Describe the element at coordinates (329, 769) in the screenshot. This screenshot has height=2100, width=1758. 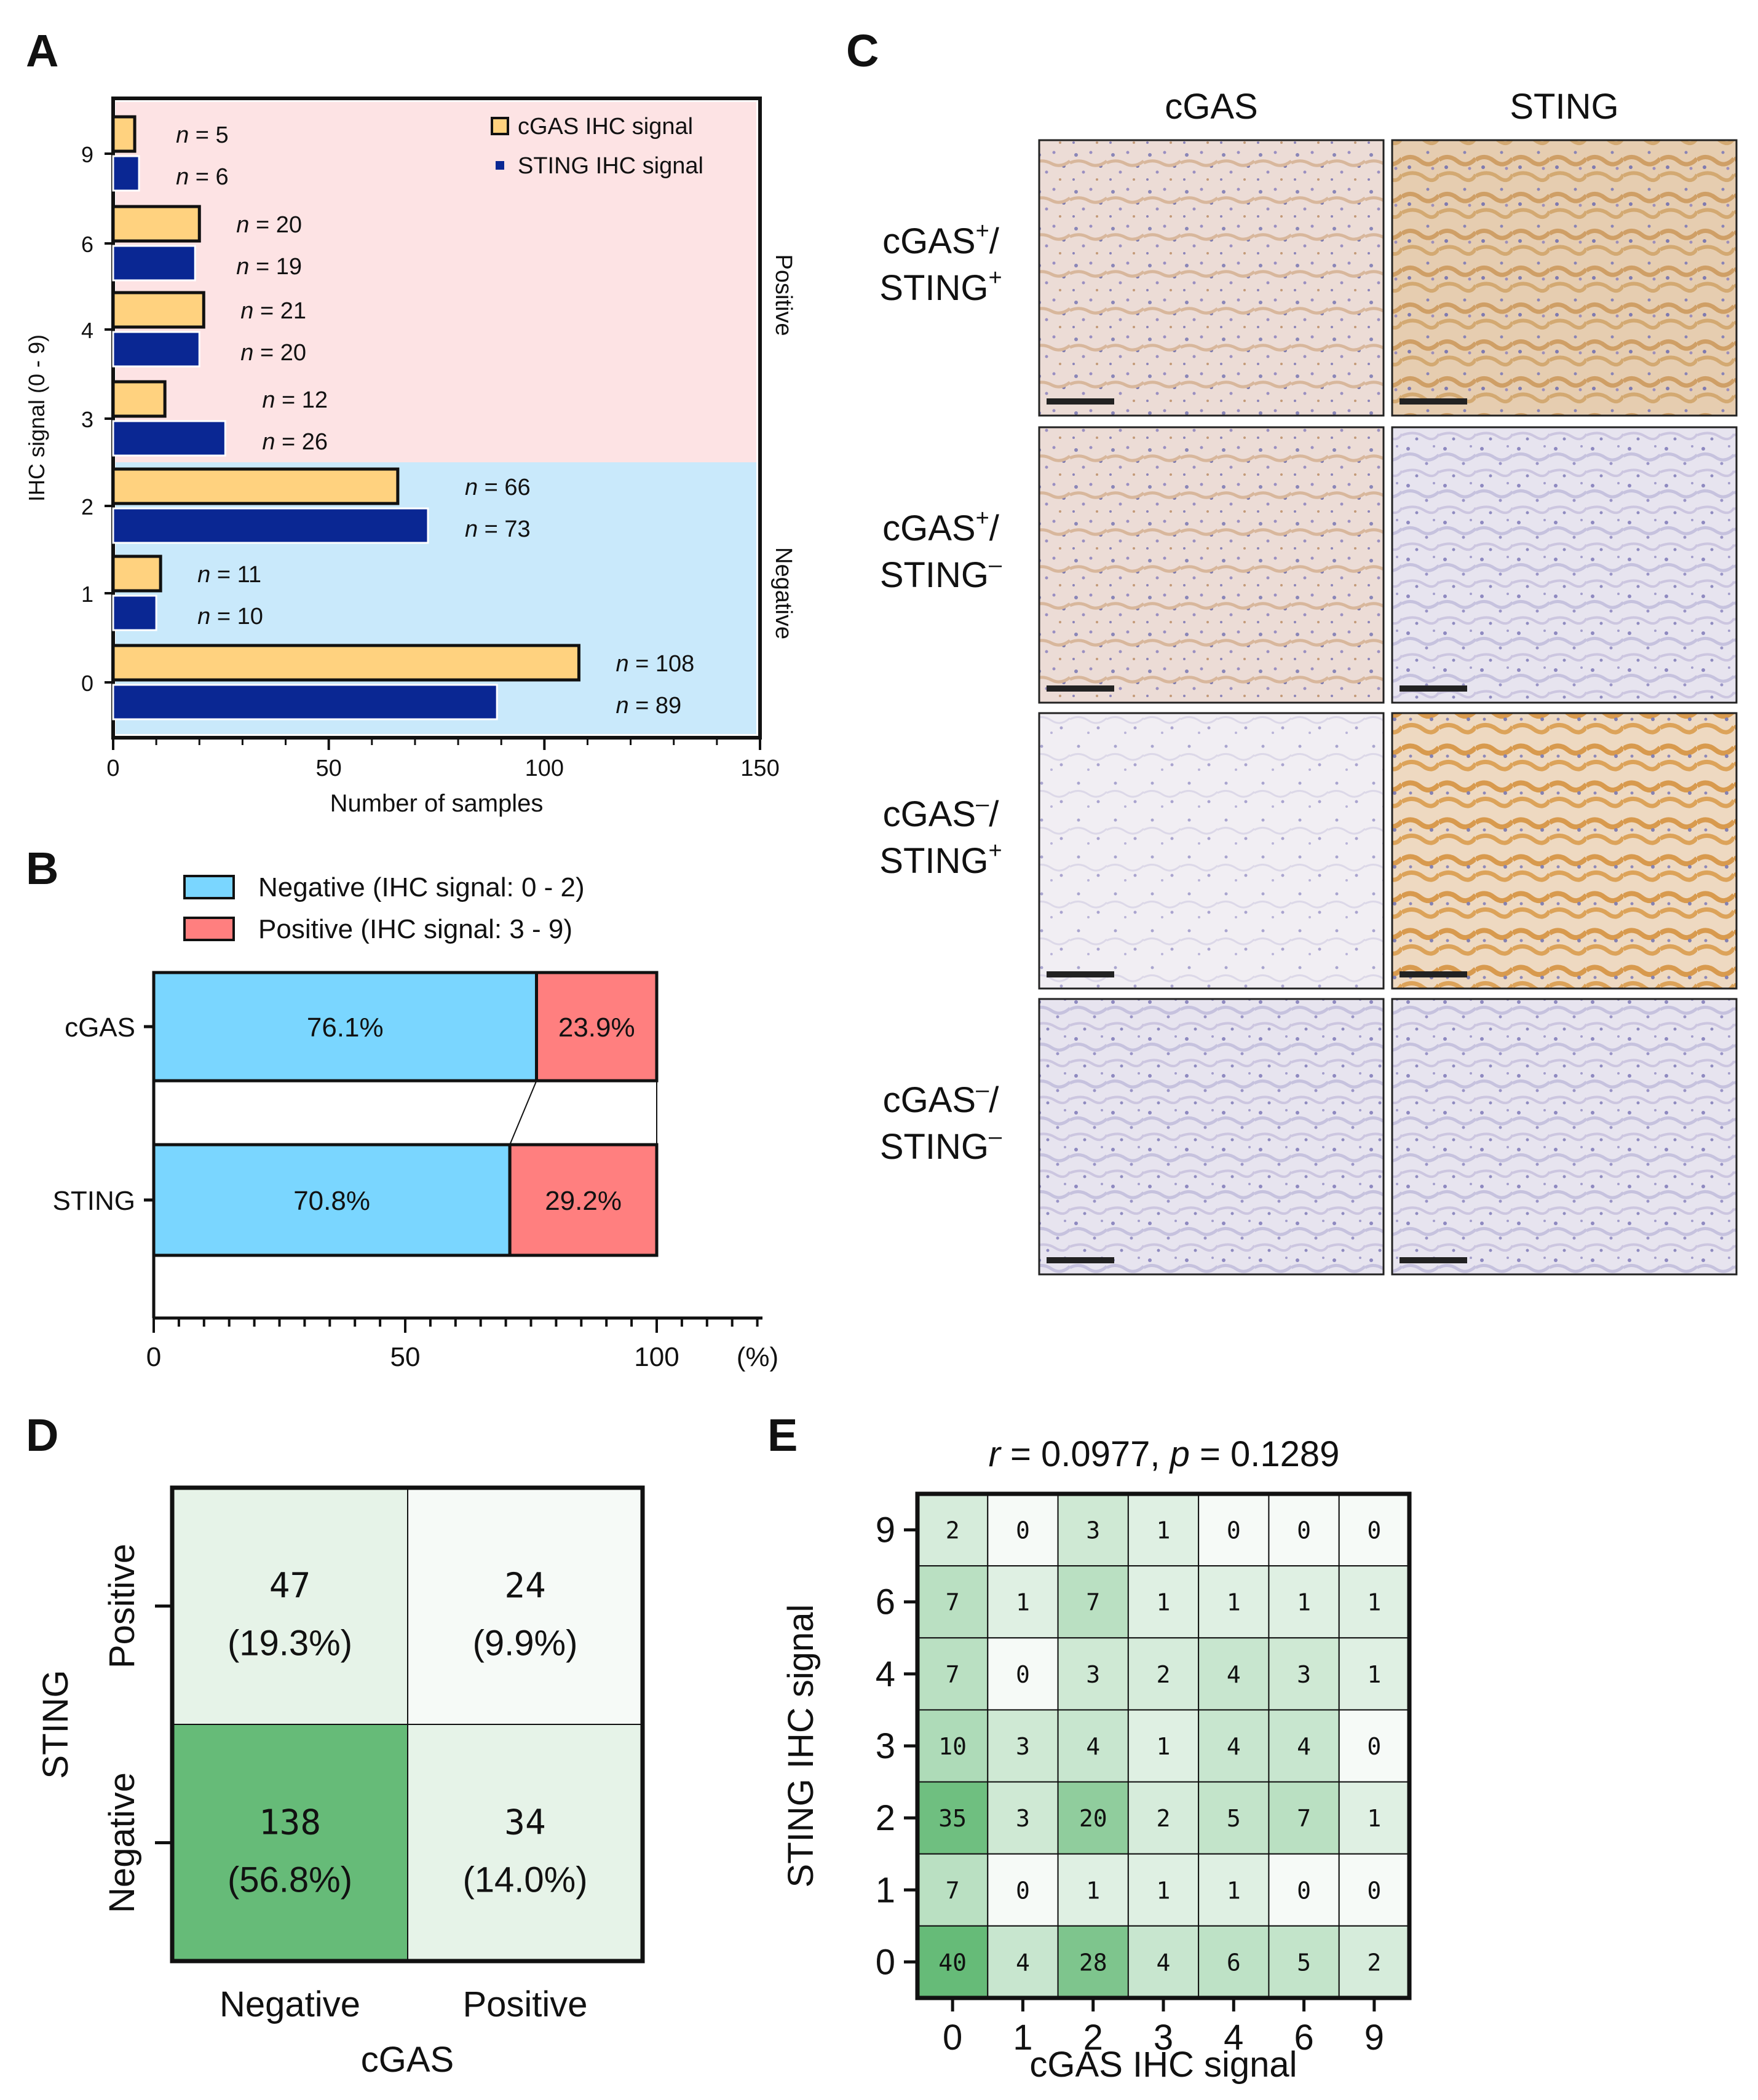
I see `x-tick-label: 50` at that location.